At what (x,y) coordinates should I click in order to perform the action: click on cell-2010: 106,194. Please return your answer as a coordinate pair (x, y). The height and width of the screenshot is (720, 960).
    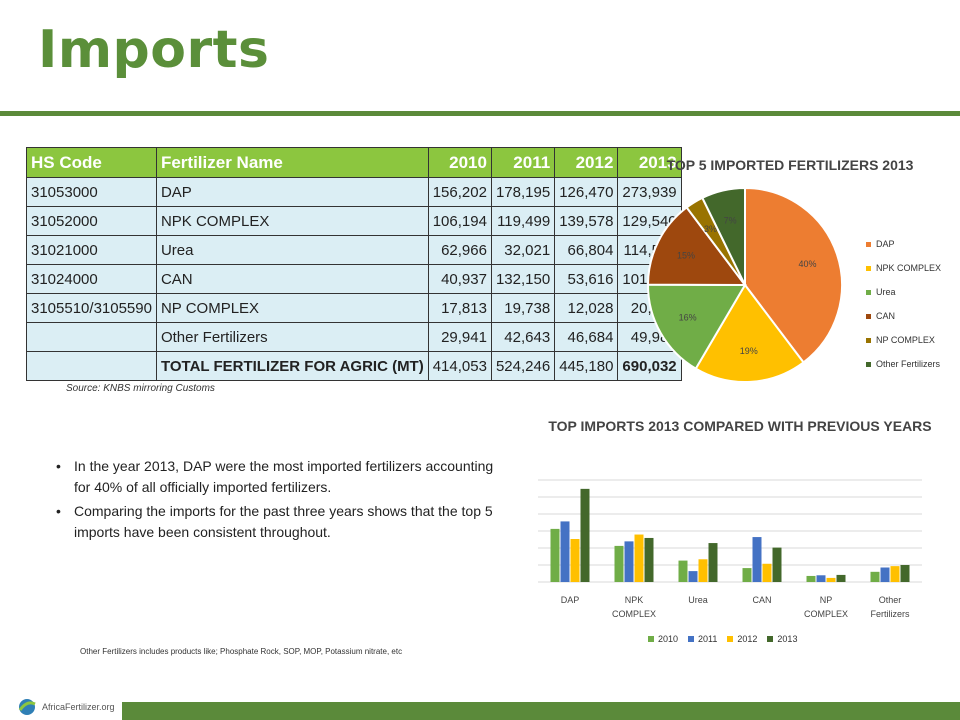
    Looking at the image, I should click on (459, 221).